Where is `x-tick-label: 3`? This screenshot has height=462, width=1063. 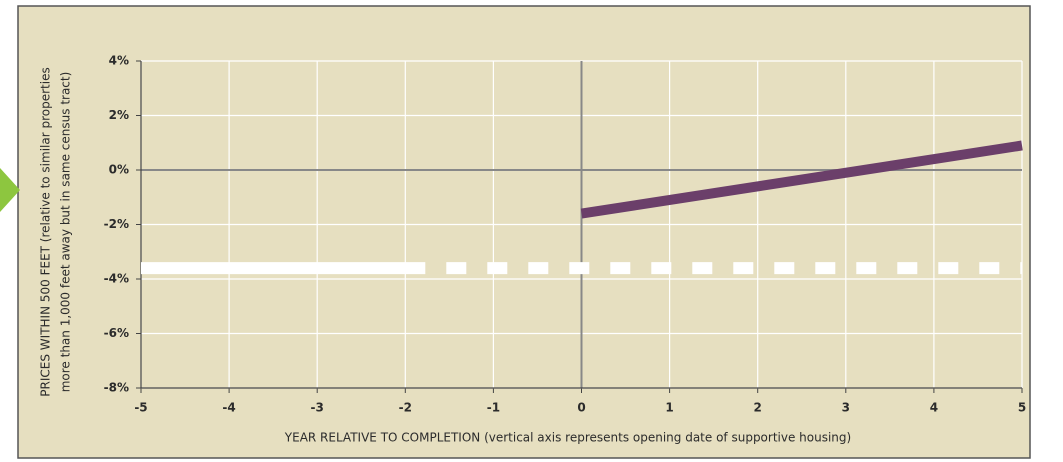 x-tick-label: 3 is located at coordinates (846, 408).